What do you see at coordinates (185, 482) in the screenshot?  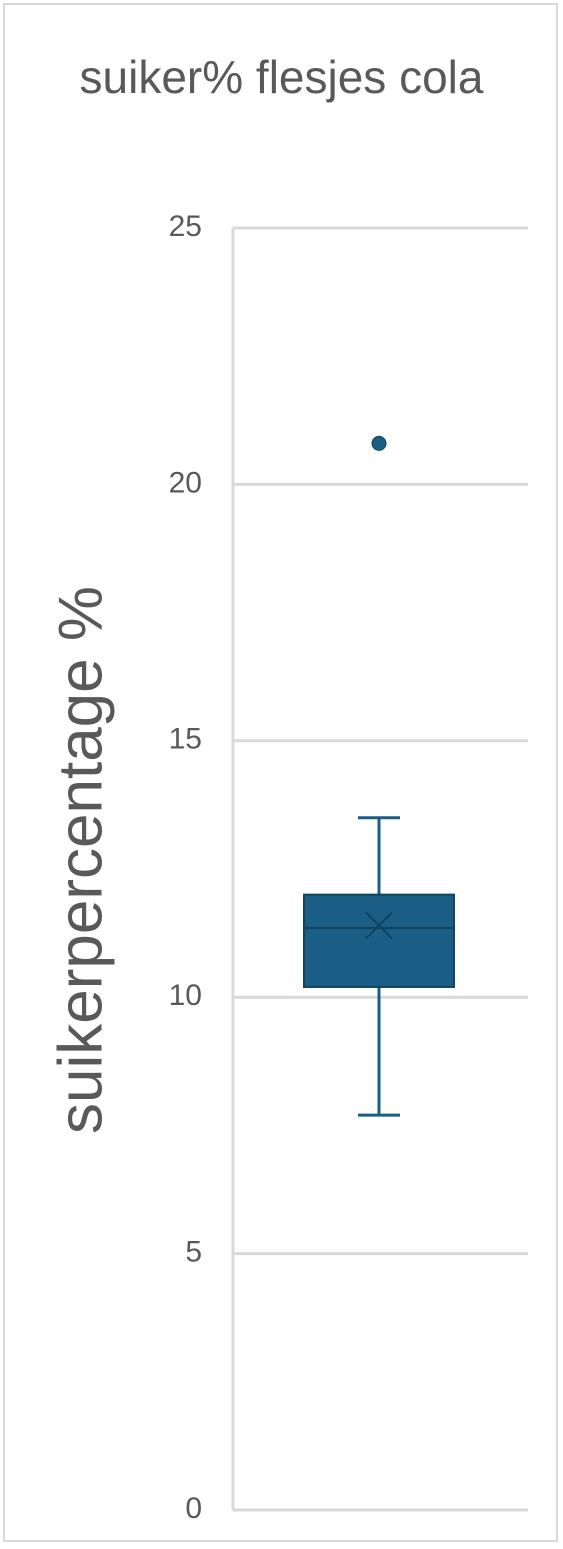 I see `y-tick-label: 20` at bounding box center [185, 482].